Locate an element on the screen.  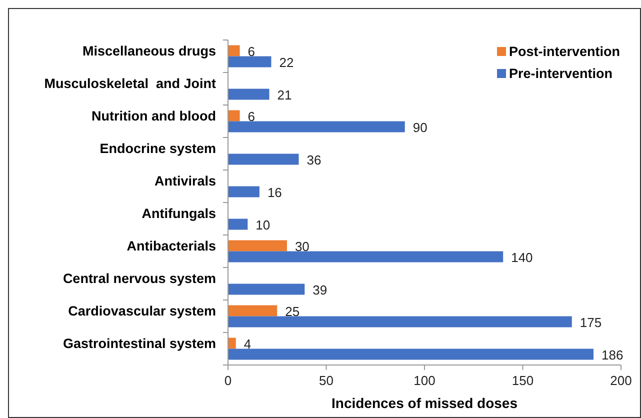
y-tick-label: Antibacterials is located at coordinates (171, 246).